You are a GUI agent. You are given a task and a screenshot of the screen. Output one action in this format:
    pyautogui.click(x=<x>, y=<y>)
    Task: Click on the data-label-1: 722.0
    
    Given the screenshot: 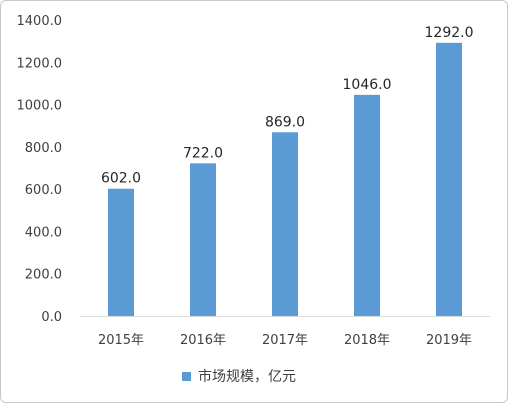 What is the action you would take?
    pyautogui.click(x=203, y=153)
    